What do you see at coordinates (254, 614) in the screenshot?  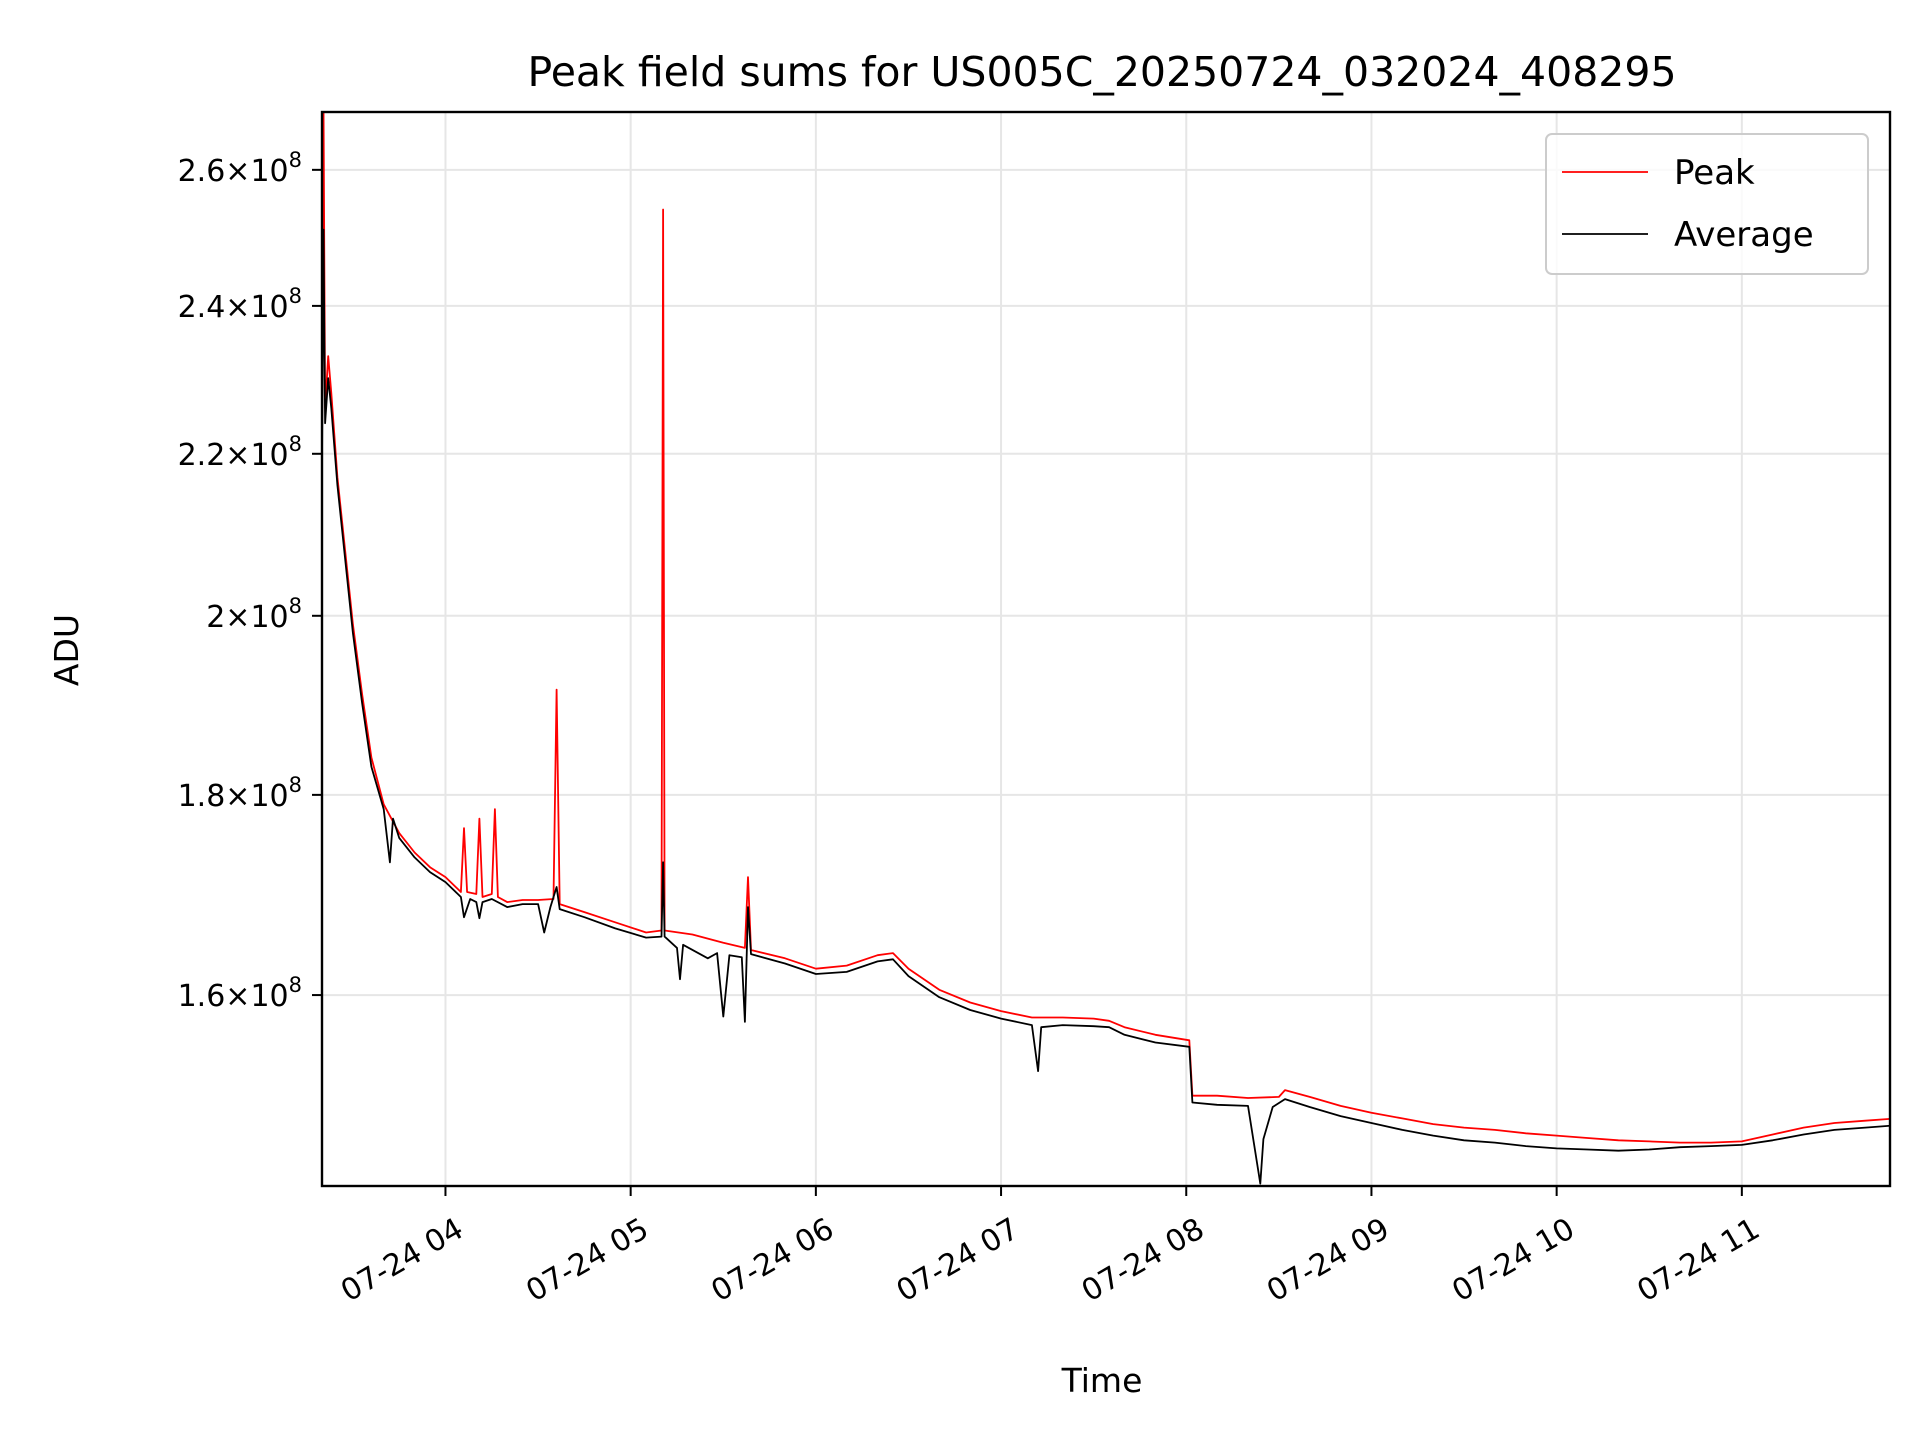 I see `y-tick-label: 2×108` at bounding box center [254, 614].